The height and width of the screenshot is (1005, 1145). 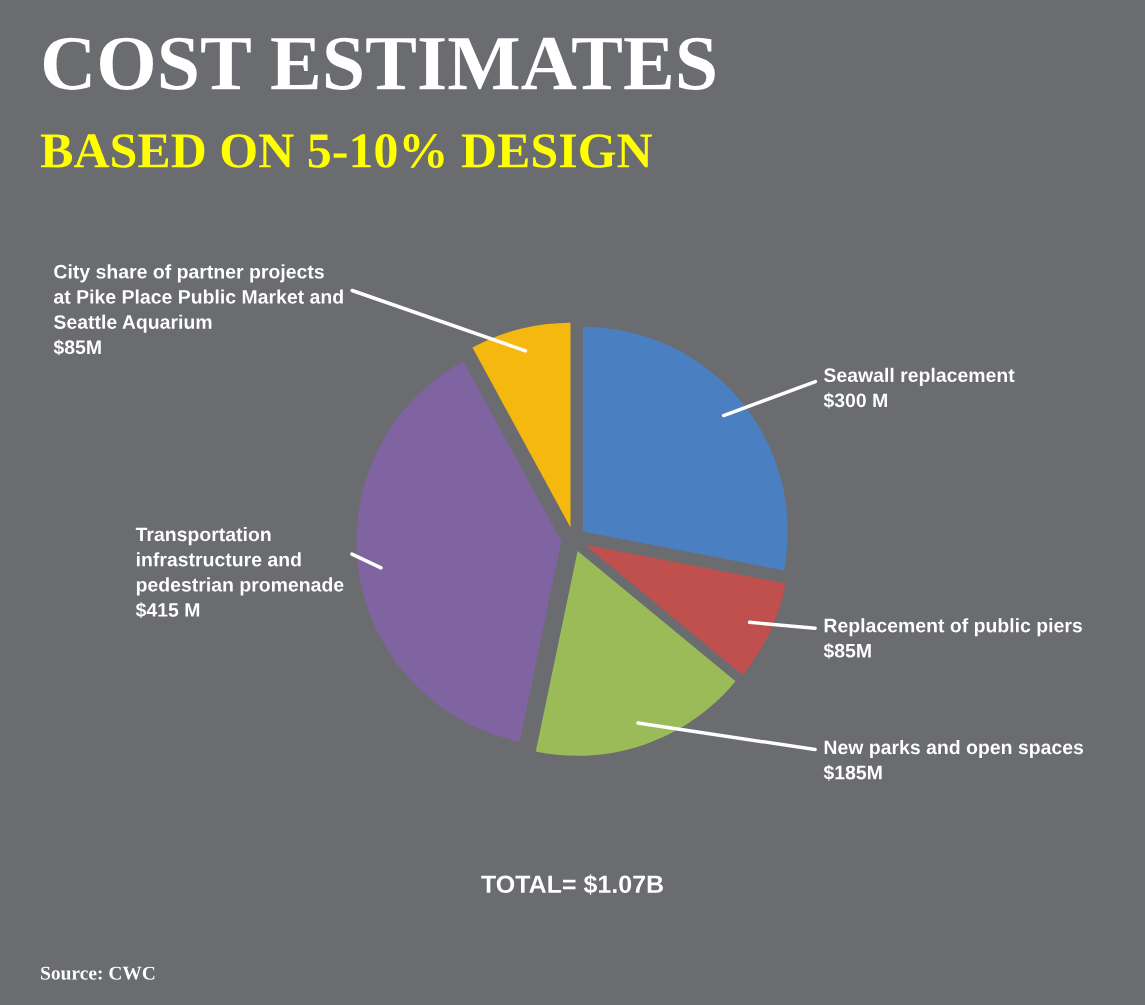 I want to click on slice-label: City share of partner projects at Pike Place Public Market and Seattle Aquarium, so click(x=198, y=298).